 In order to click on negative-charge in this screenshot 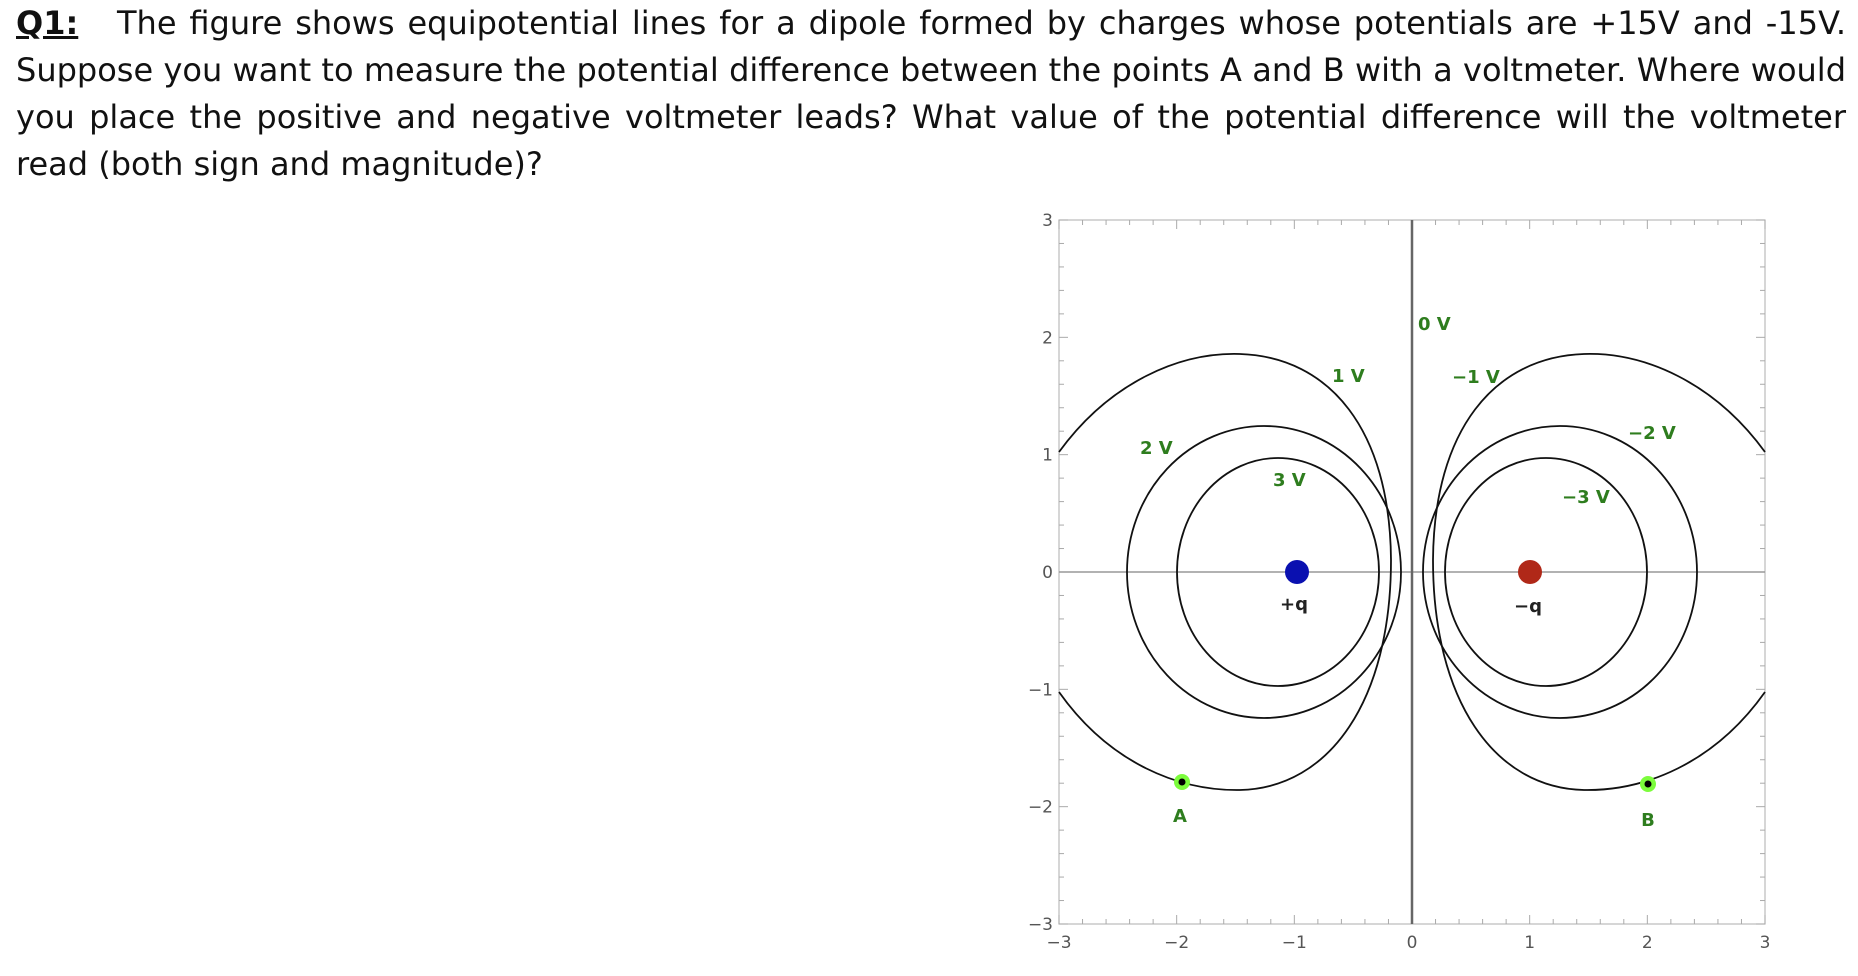, I will do `click(1530, 572)`.